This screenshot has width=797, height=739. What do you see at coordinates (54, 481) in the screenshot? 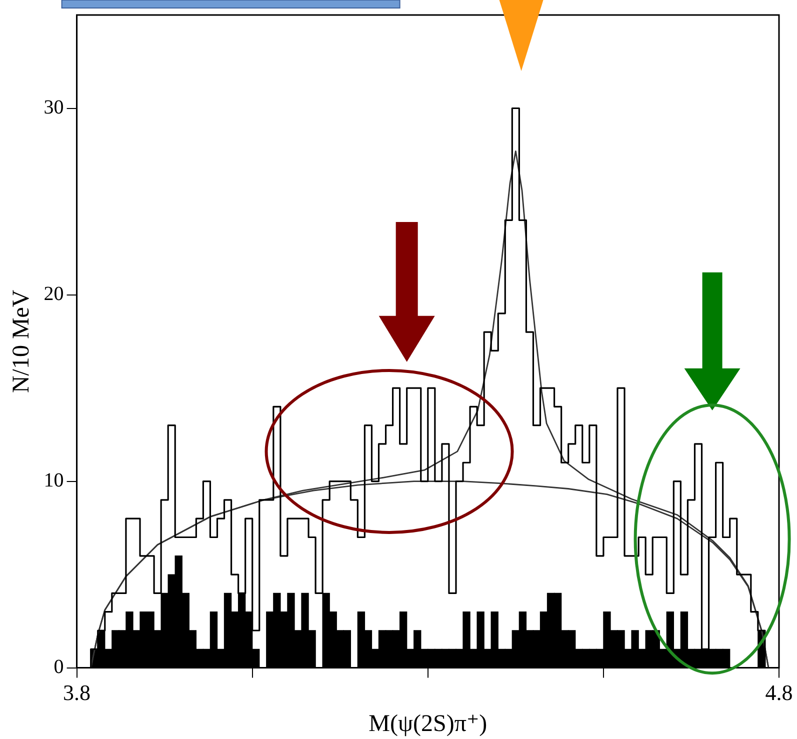
I see `y-tick-label: 10` at bounding box center [54, 481].